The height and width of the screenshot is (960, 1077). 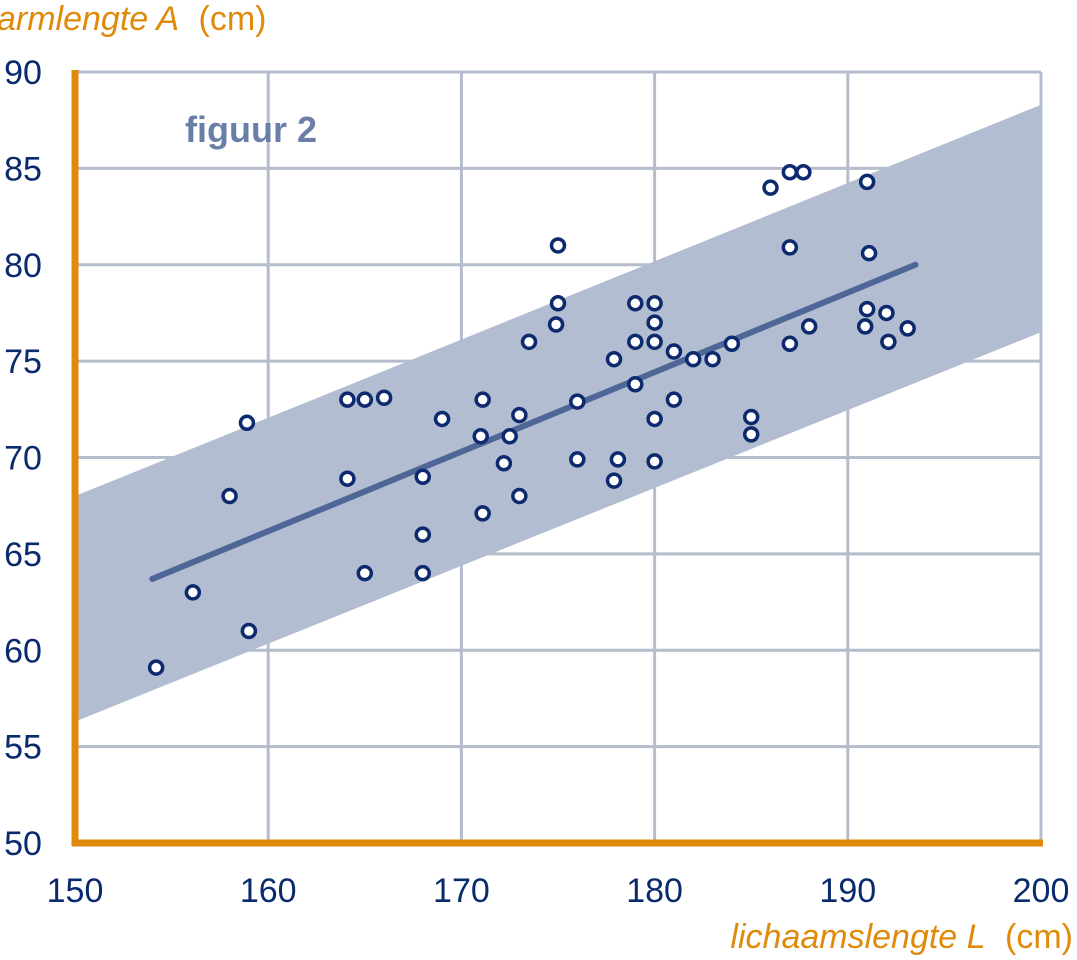 I want to click on x-tick-label-200: 200, so click(x=1041, y=891).